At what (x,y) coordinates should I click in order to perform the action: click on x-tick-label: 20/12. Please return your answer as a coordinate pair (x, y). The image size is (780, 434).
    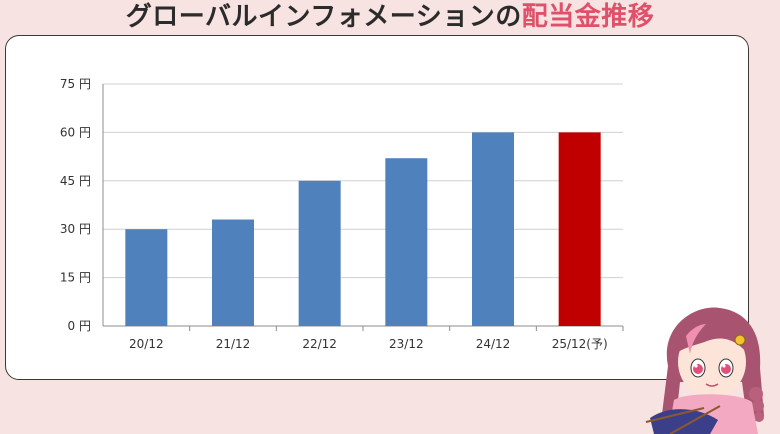
    Looking at the image, I should click on (146, 344).